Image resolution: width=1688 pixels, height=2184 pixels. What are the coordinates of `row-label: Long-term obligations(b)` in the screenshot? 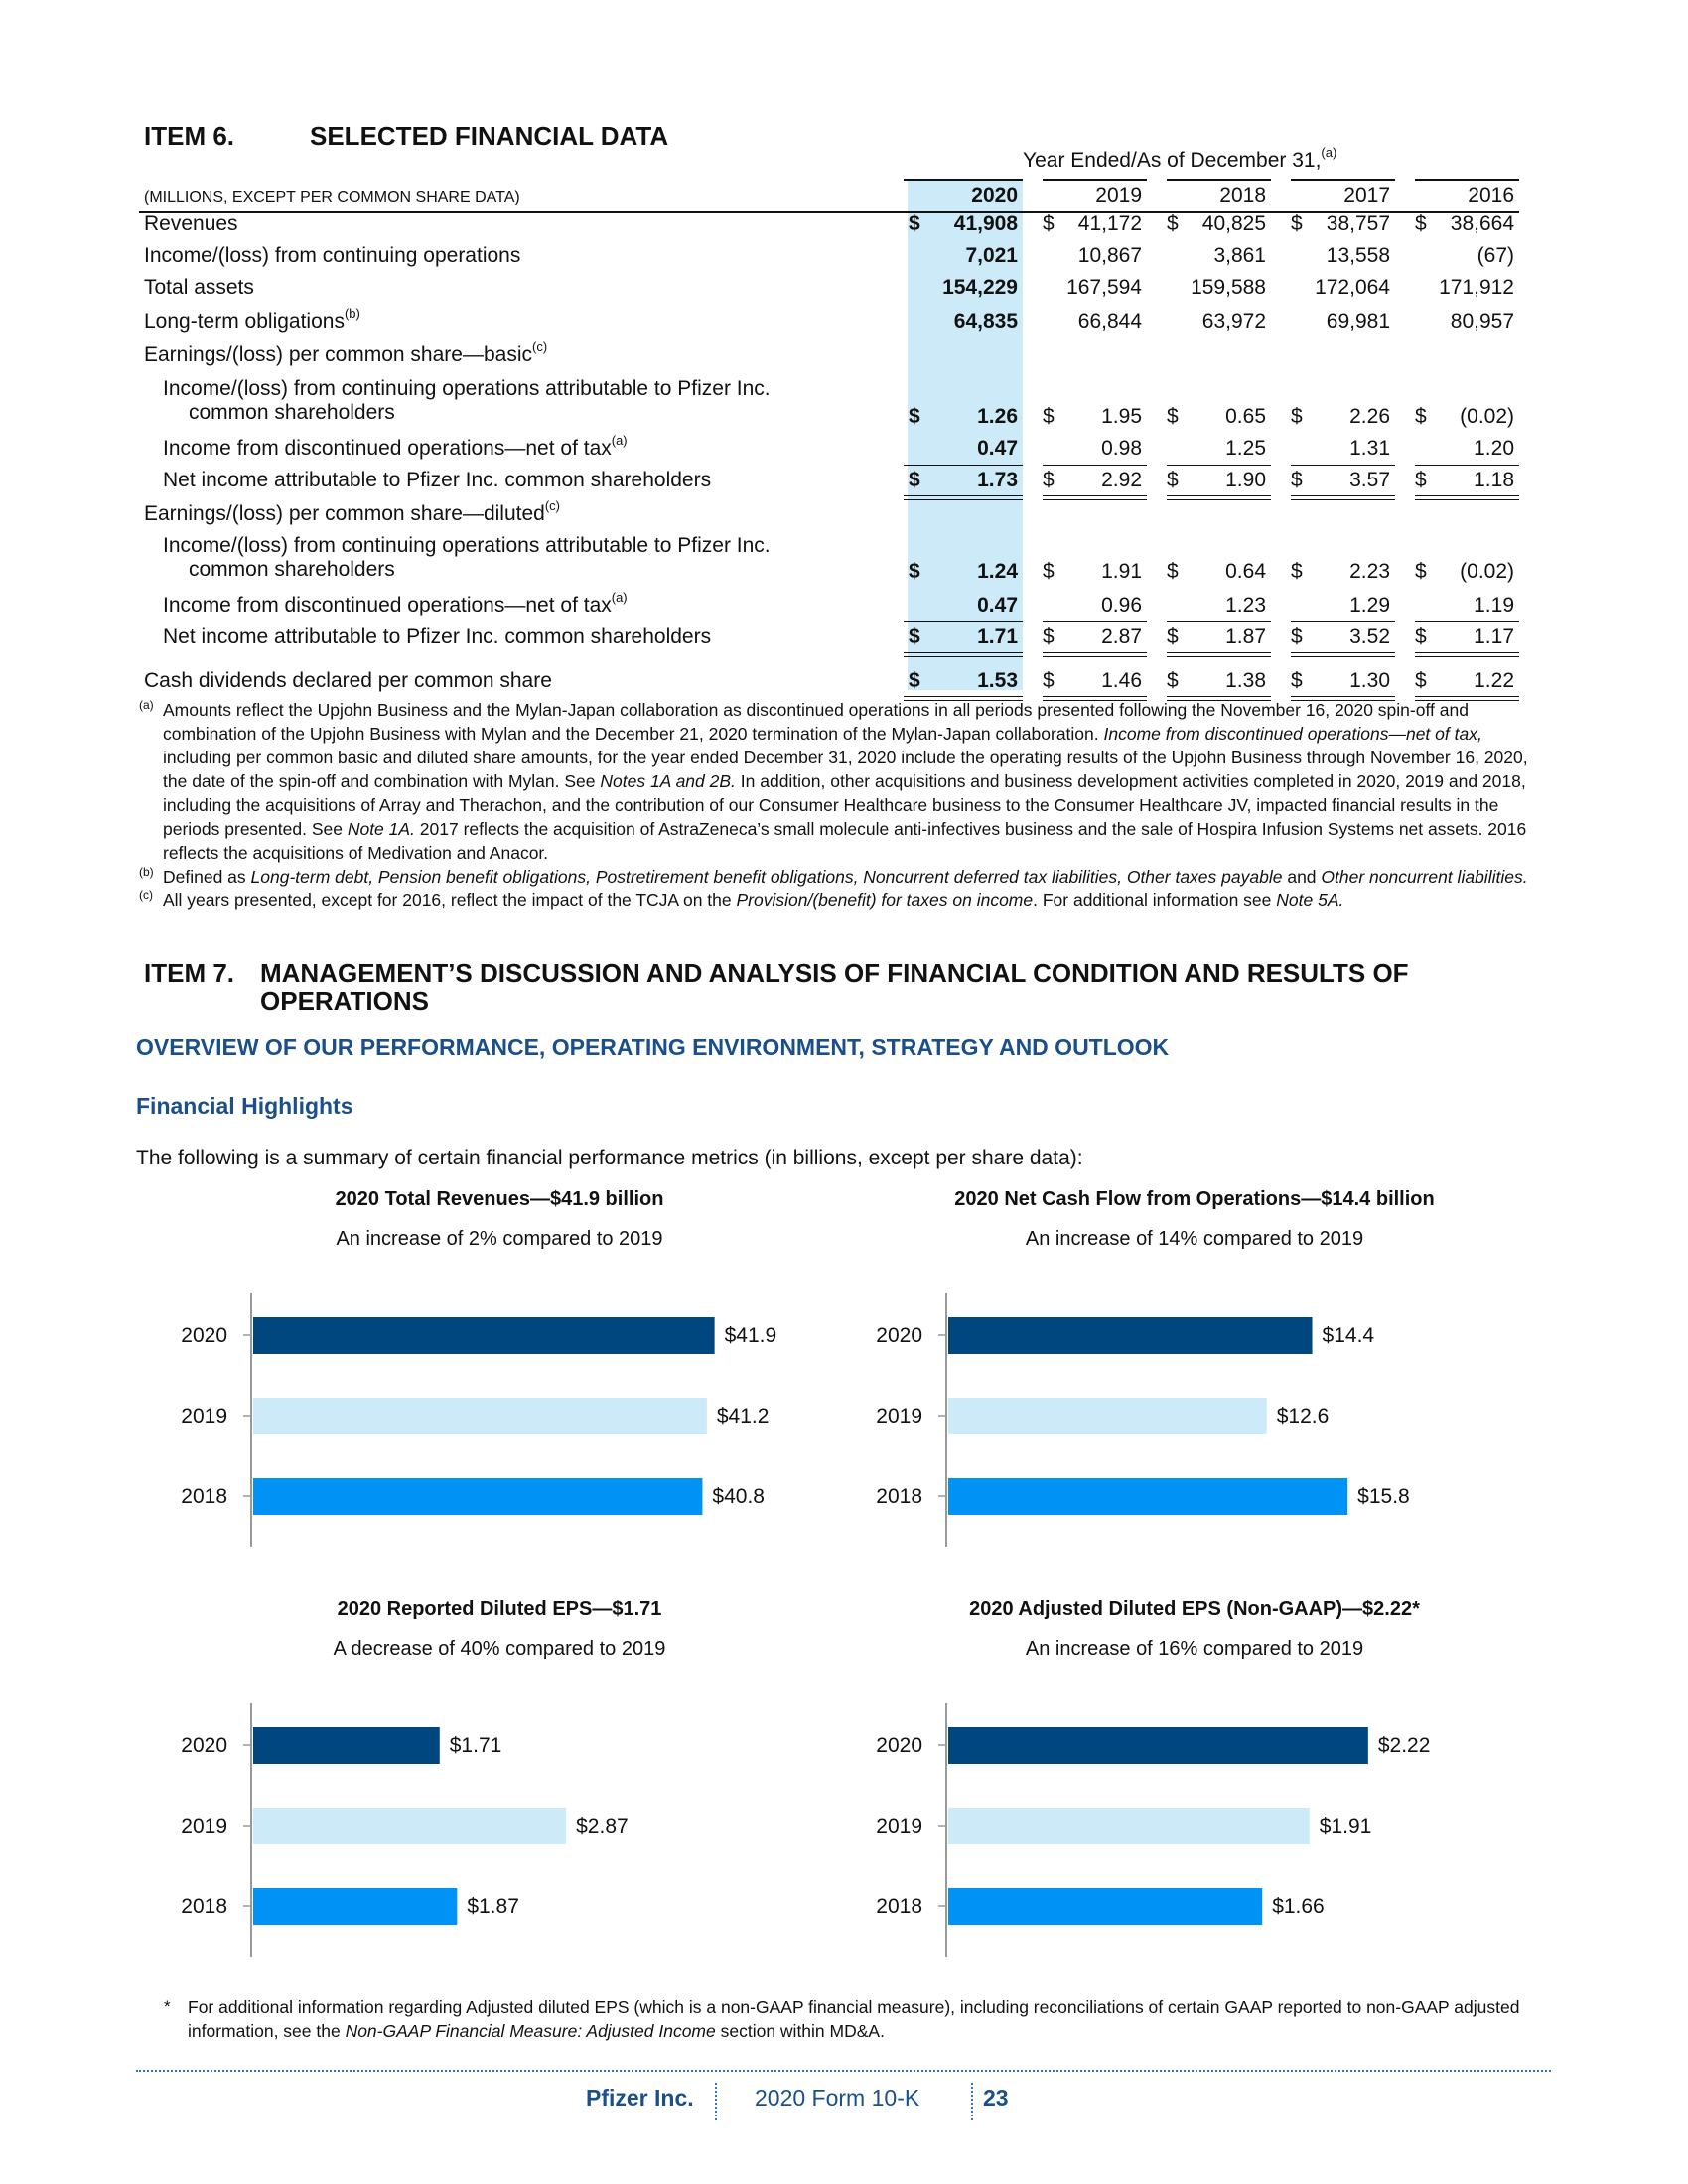 It's located at (252, 319).